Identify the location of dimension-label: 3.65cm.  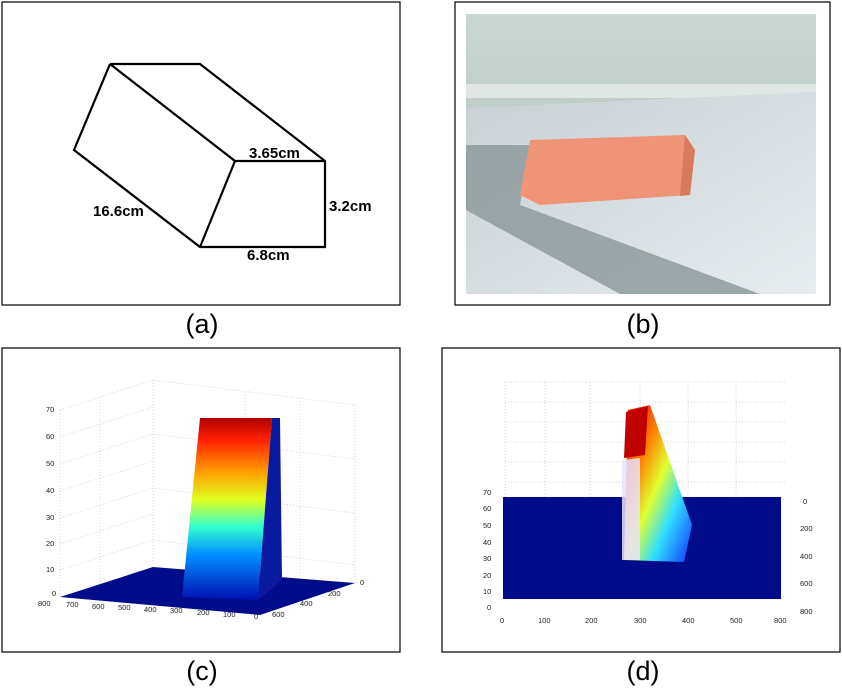
(274, 153).